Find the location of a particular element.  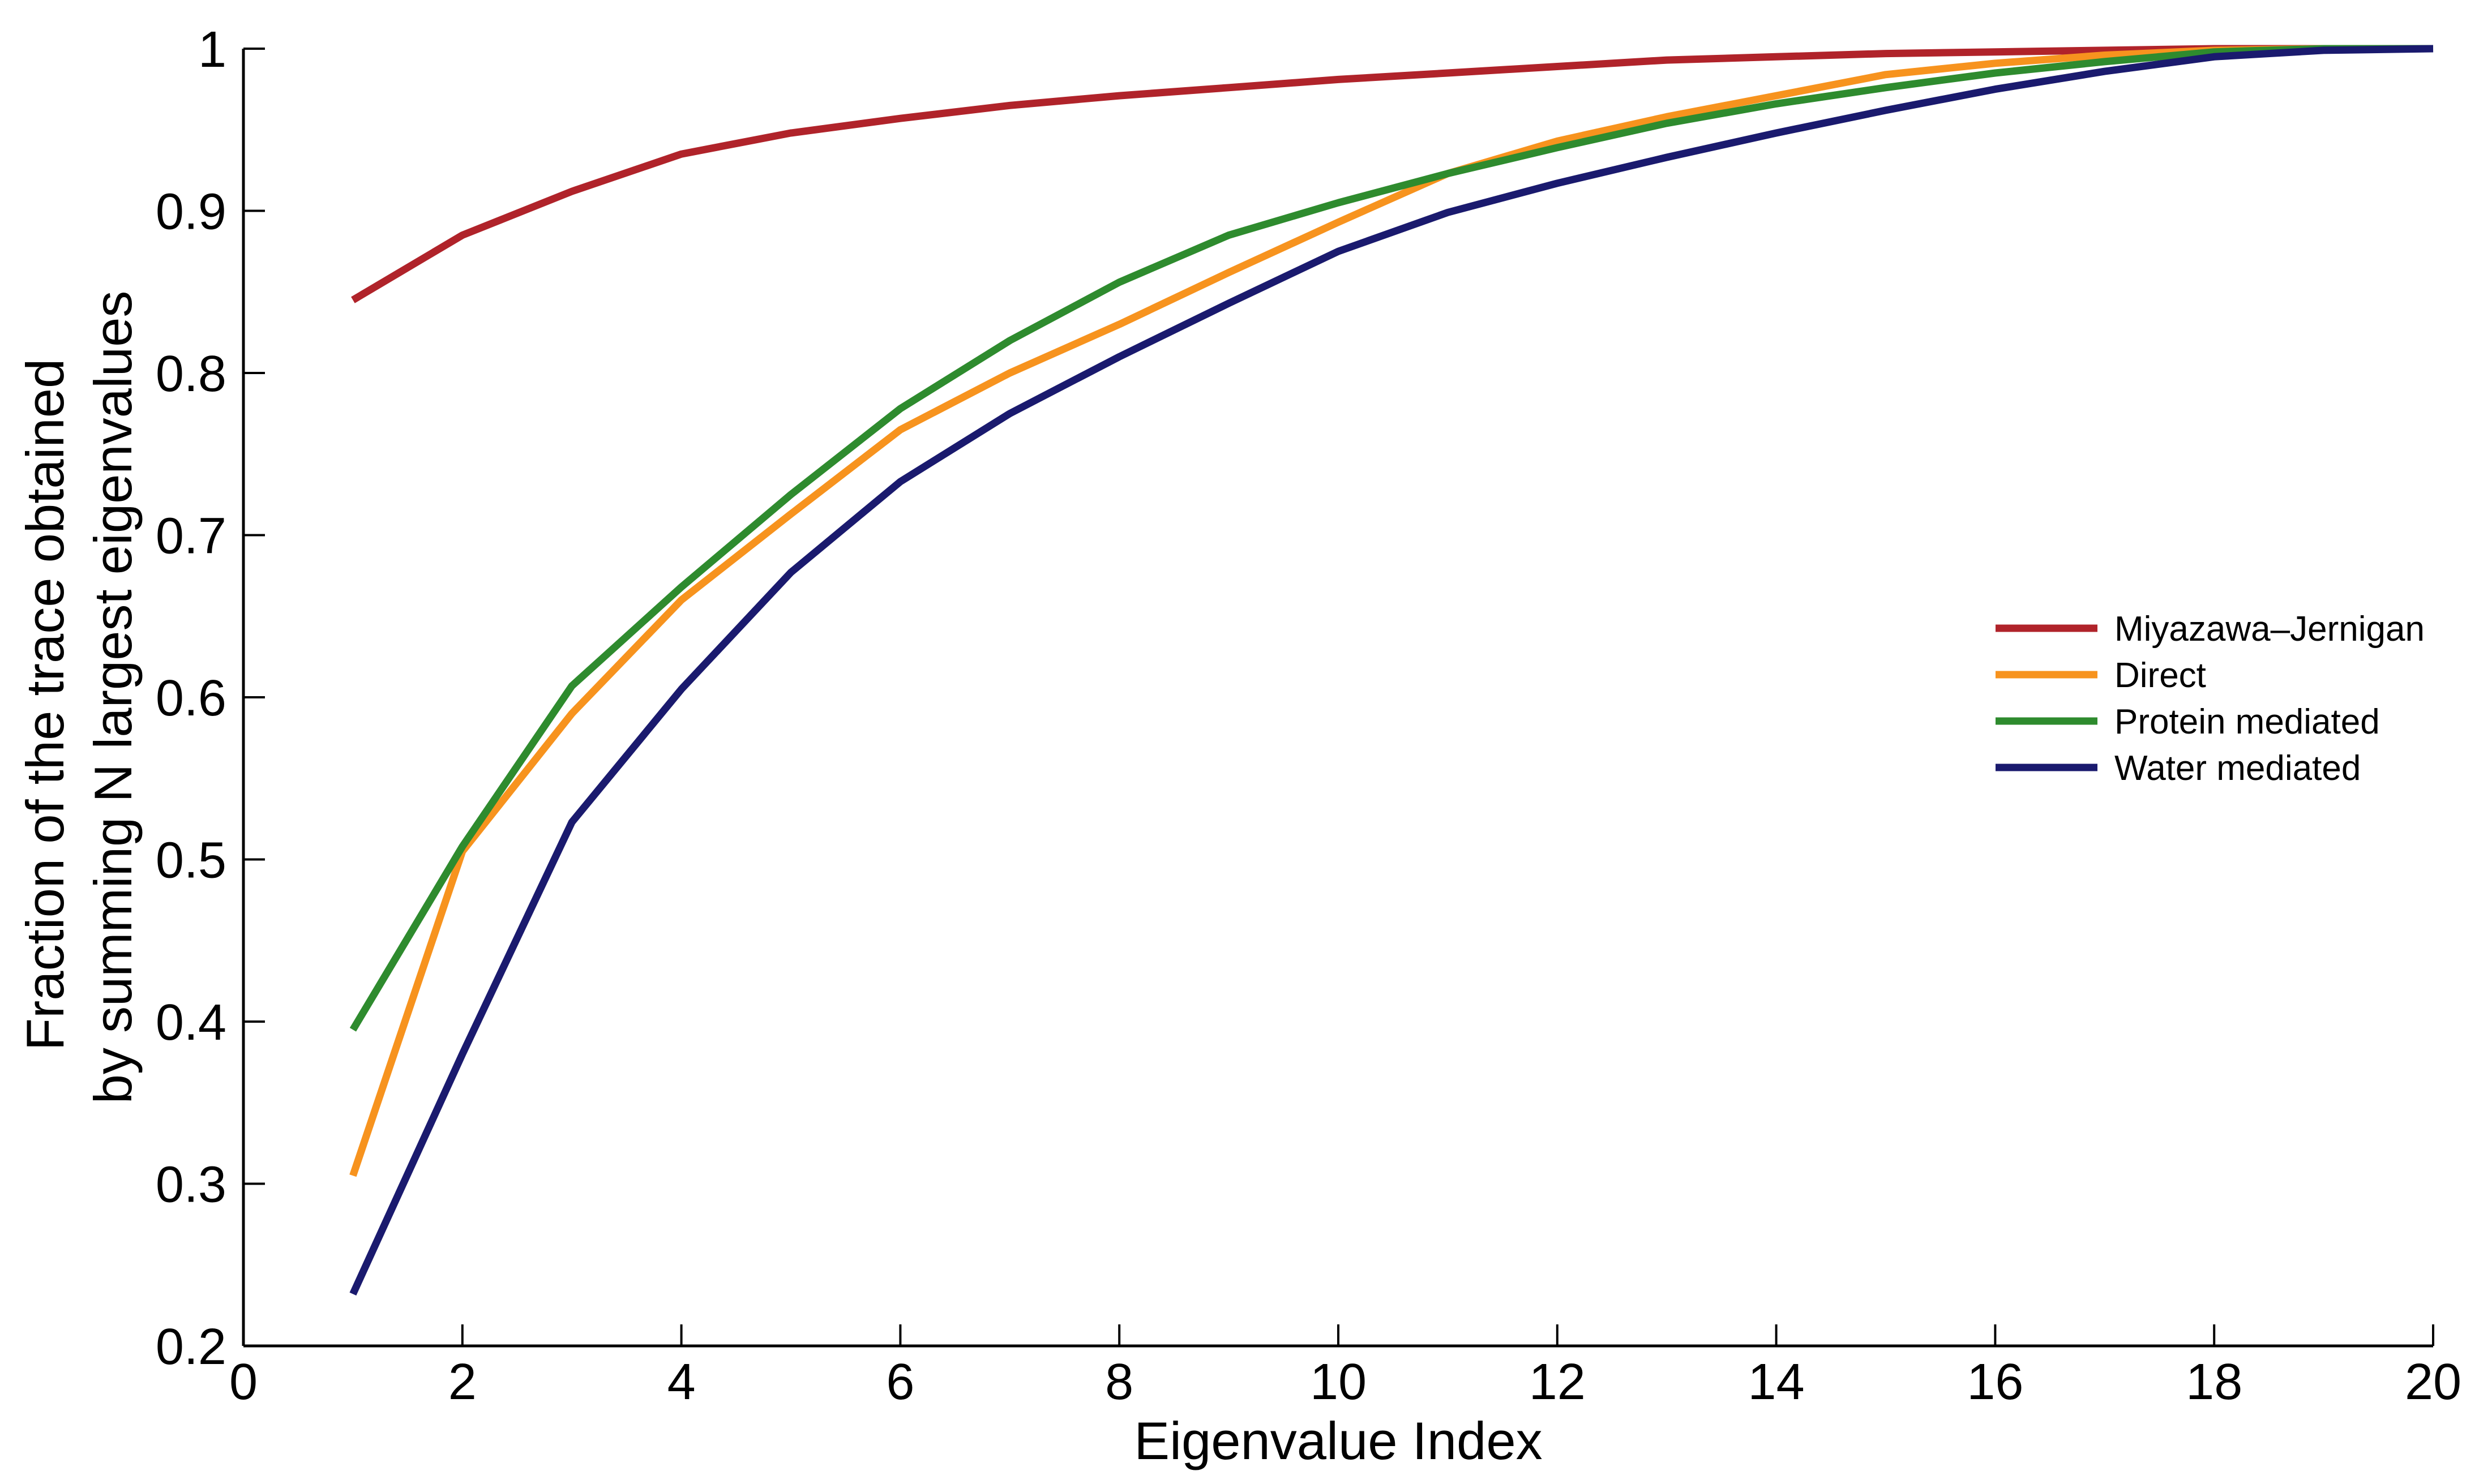

legend-label: Water mediated is located at coordinates (2237, 768).